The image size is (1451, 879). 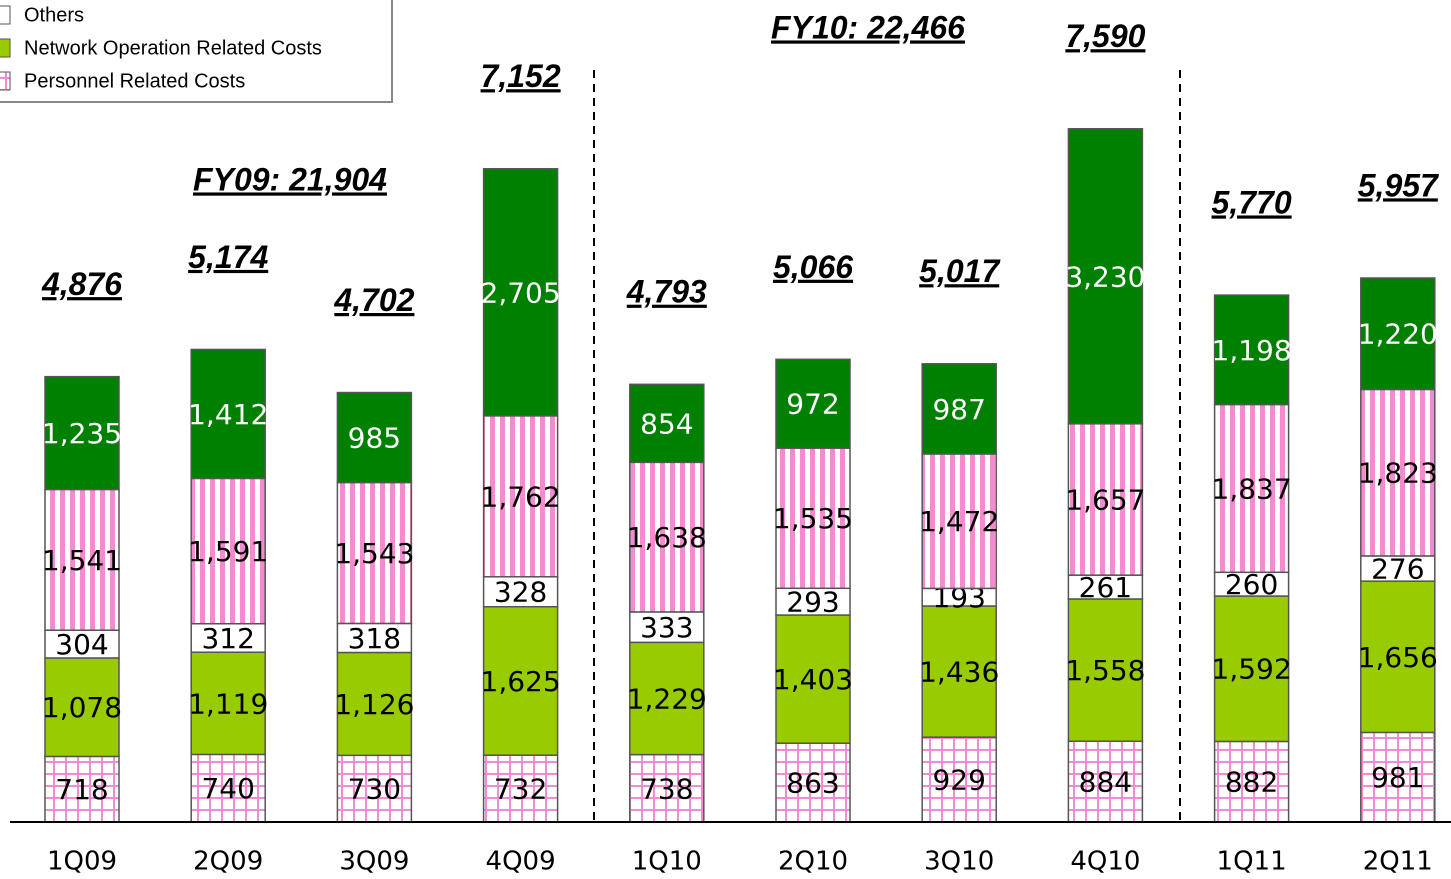 I want to click on data-label: 1,403, so click(x=813, y=679).